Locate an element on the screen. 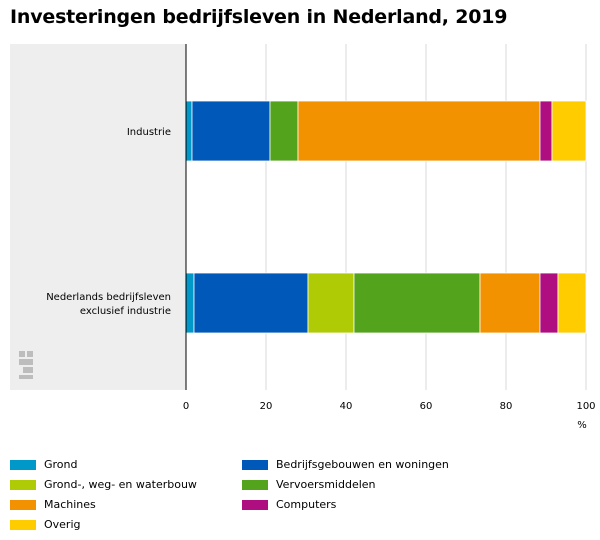 This screenshot has width=600, height=540. legend-label: Overig is located at coordinates (62, 524).